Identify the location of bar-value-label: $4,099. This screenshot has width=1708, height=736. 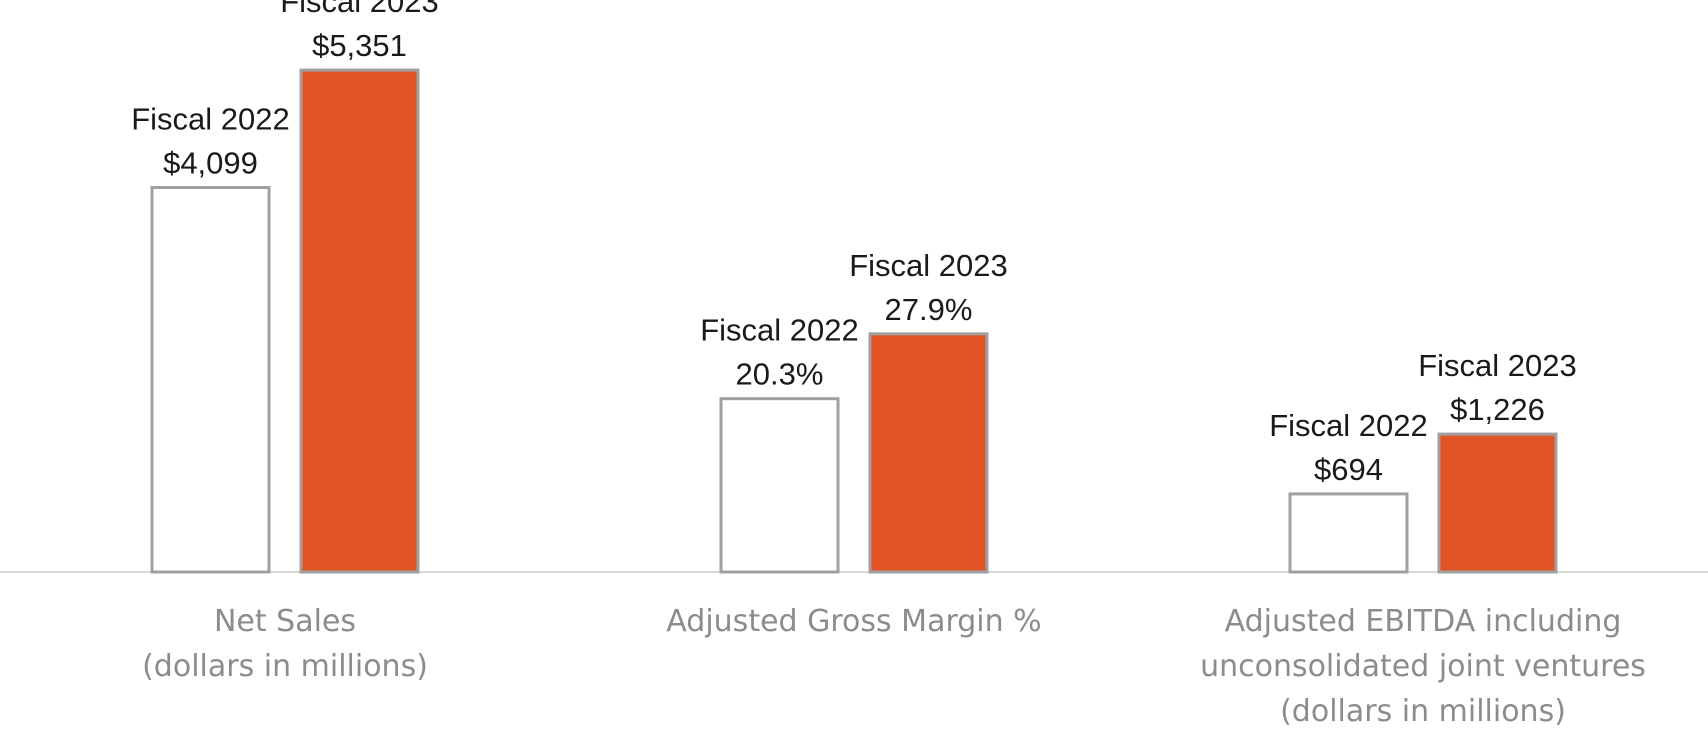
(210, 163).